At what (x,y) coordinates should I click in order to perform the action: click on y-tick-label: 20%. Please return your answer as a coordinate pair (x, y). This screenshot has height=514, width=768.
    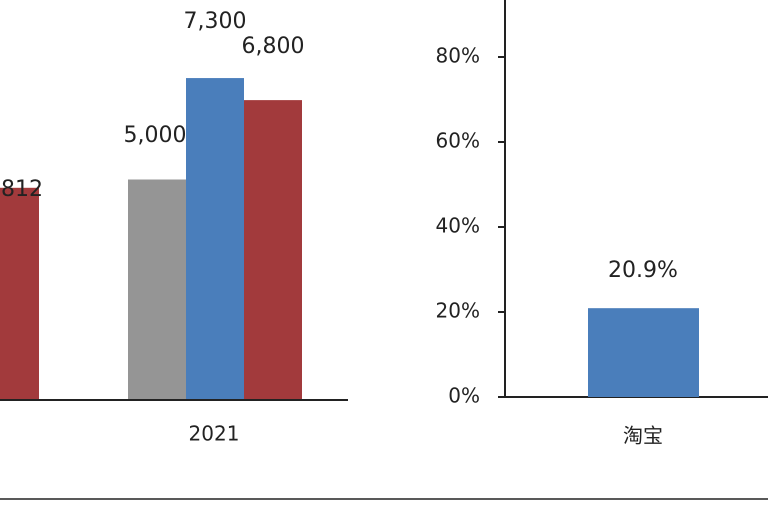
    Looking at the image, I should click on (458, 311).